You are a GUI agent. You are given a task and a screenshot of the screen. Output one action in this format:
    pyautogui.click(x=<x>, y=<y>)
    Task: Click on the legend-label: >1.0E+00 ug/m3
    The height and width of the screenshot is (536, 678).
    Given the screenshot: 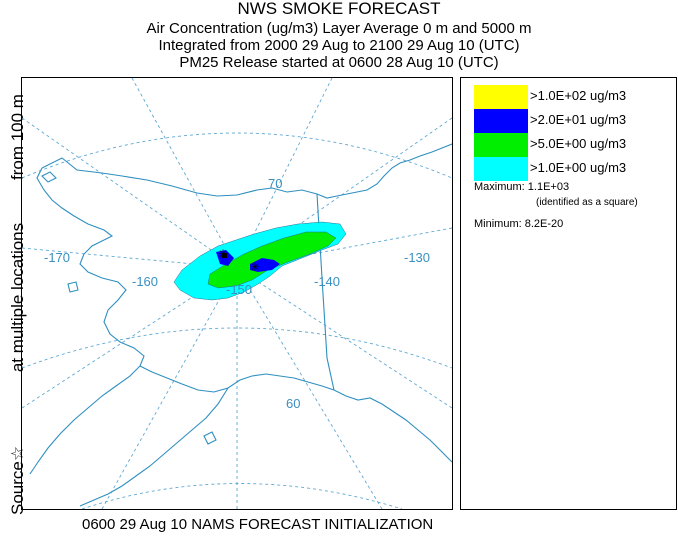 What is the action you would take?
    pyautogui.click(x=578, y=167)
    